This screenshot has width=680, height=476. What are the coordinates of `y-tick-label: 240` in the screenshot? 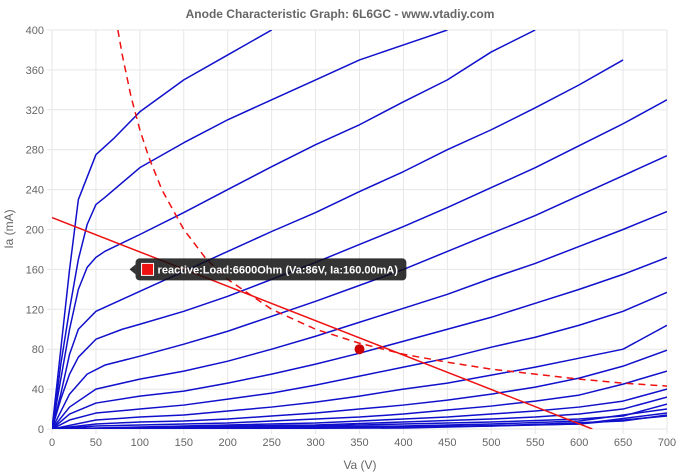 It's located at (35, 191).